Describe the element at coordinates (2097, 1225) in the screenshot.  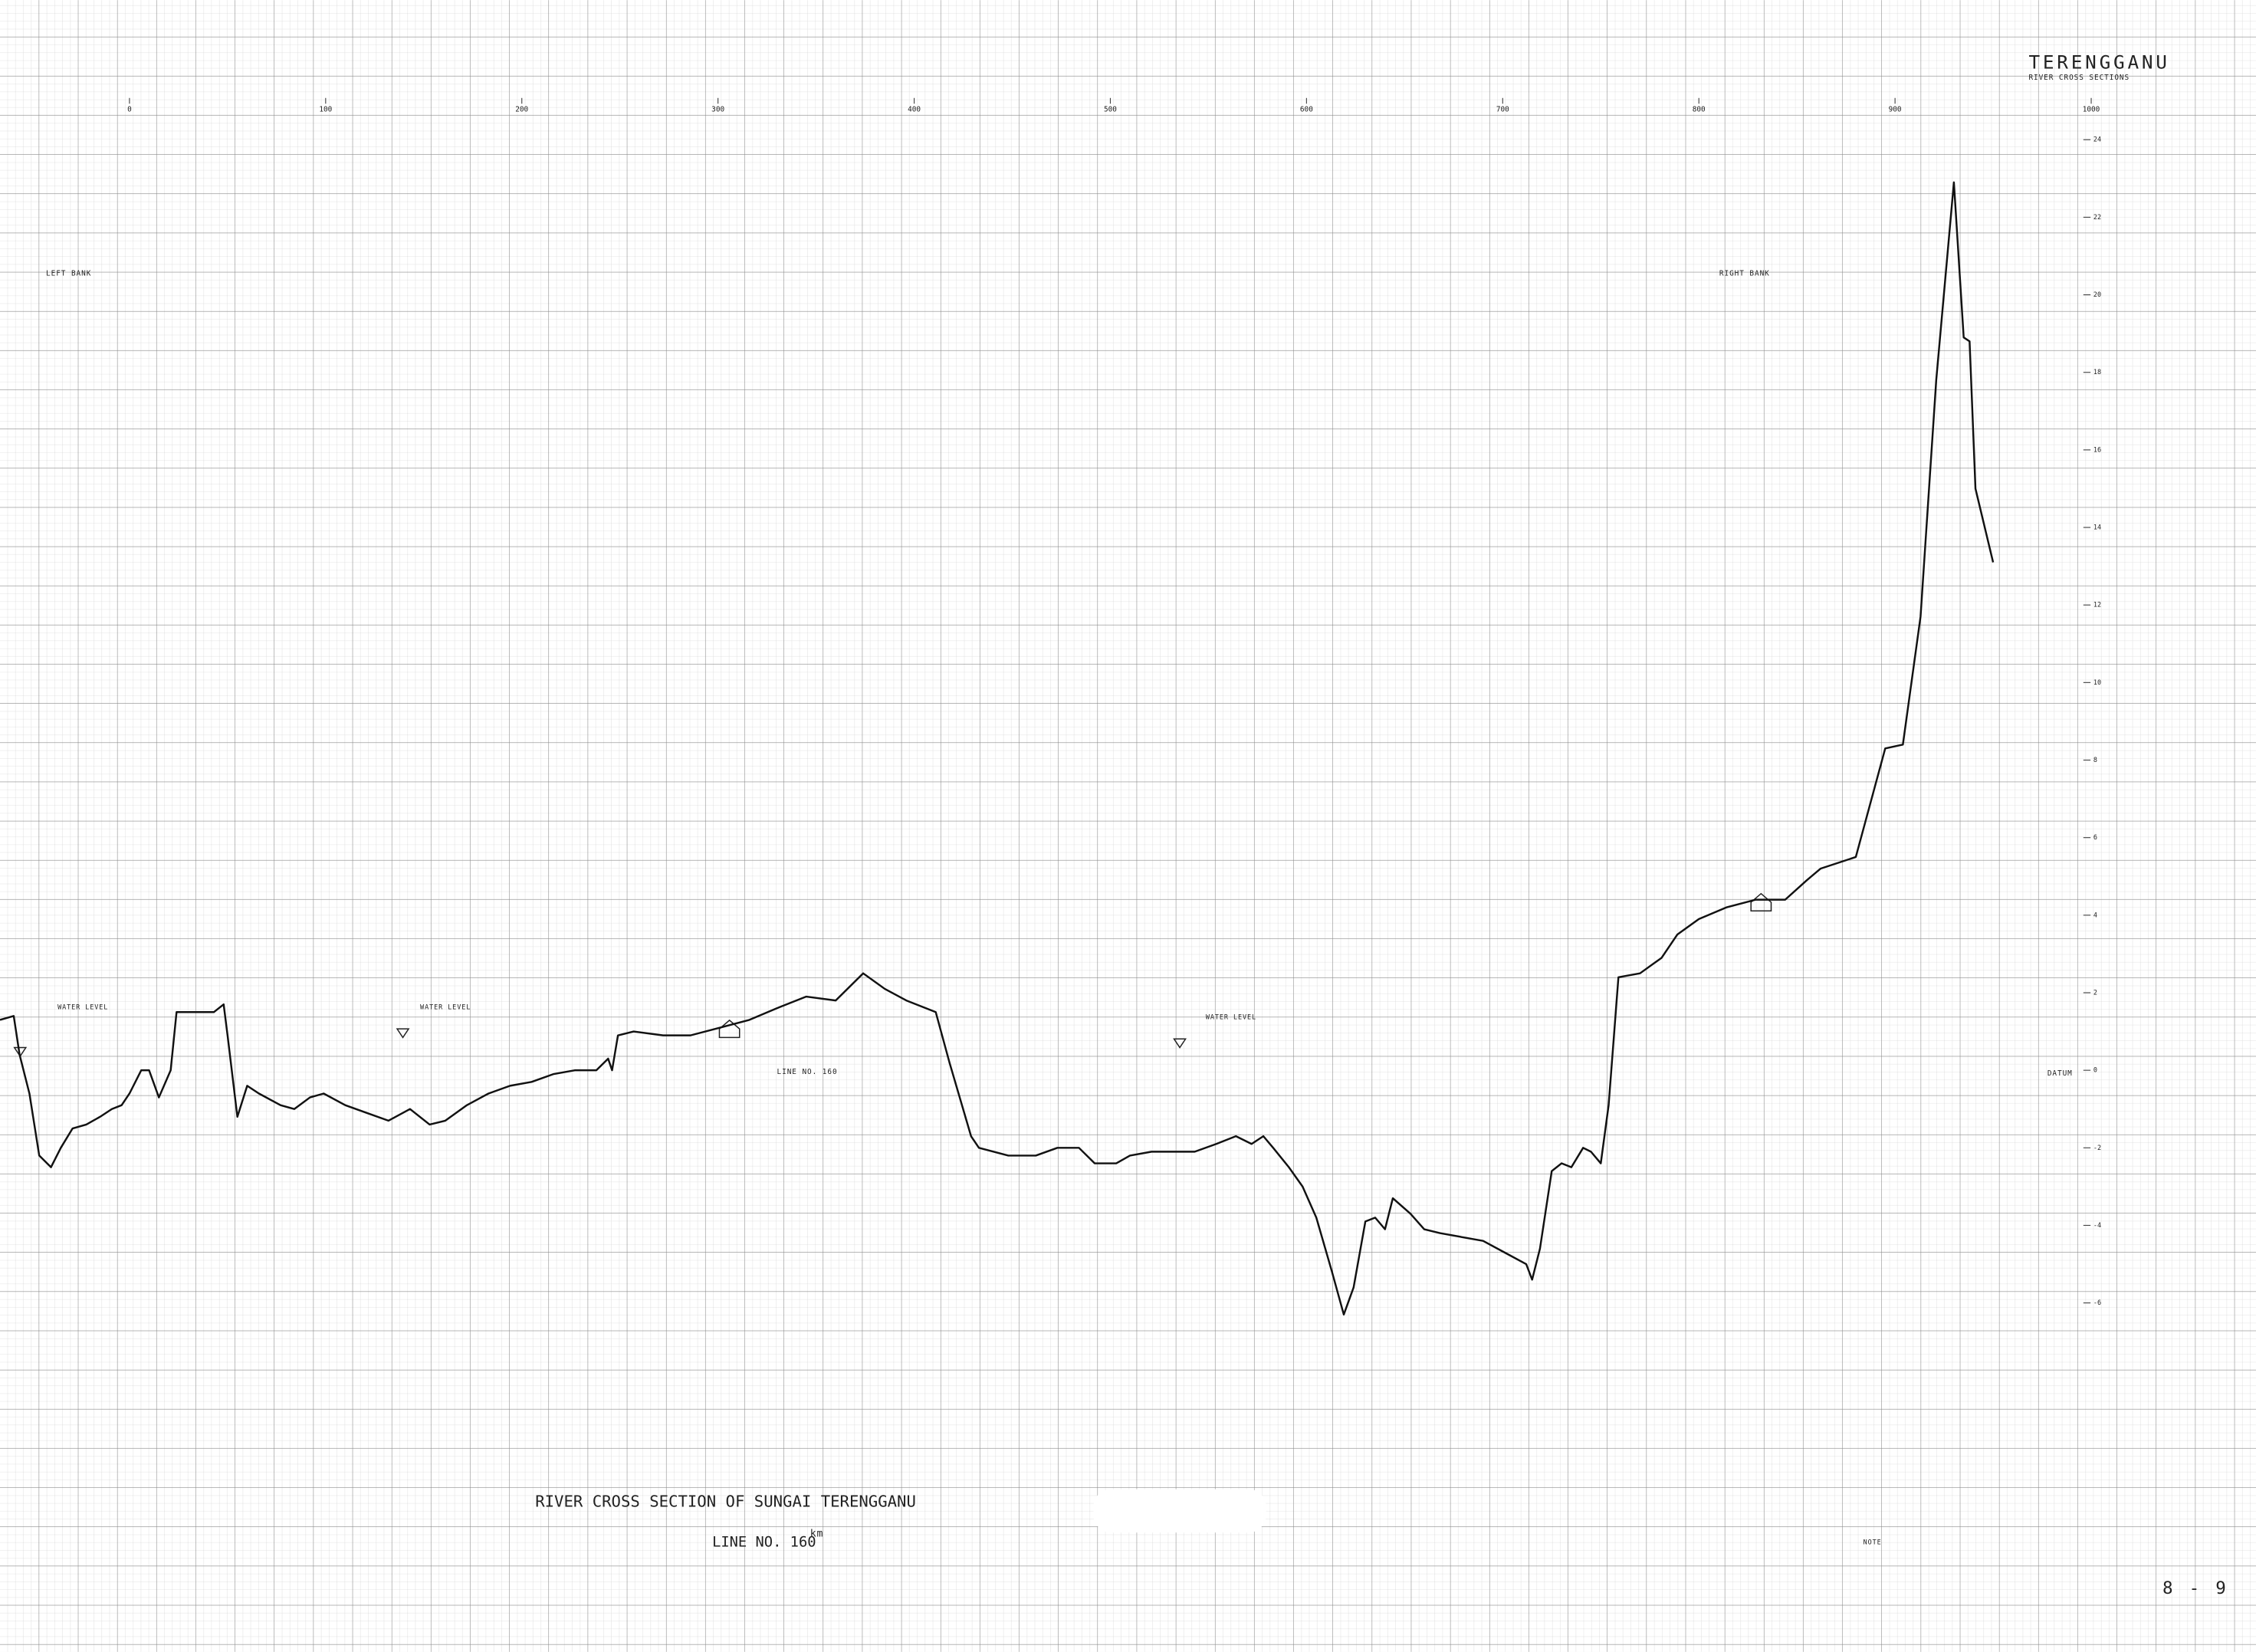
I see `y-tick-label: -4` at that location.